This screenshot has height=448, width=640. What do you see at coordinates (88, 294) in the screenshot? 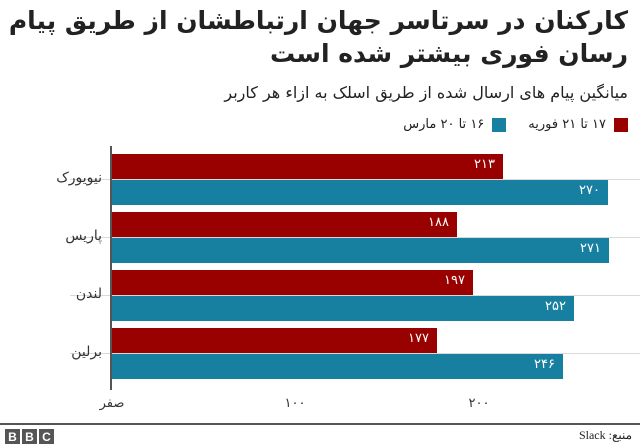
I see `category-label-london: لندن` at bounding box center [88, 294].